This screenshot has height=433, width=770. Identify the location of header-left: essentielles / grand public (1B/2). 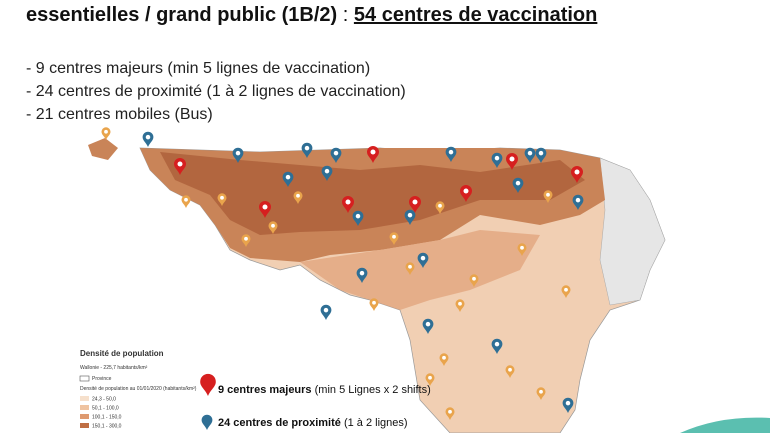
(182, 15).